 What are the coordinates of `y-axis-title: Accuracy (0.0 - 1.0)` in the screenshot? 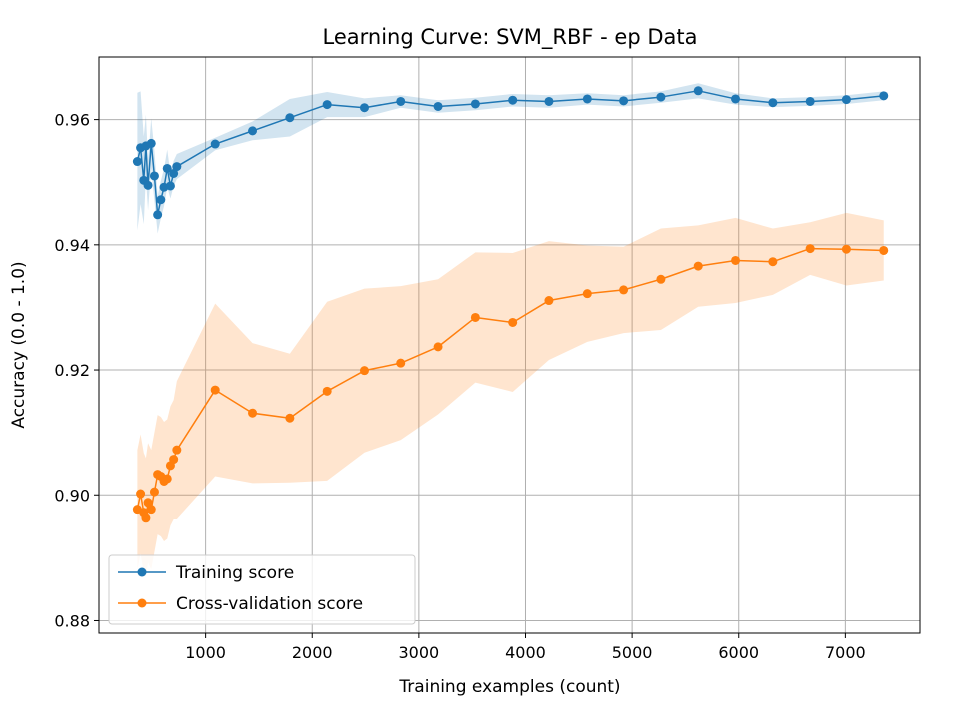 It's located at (19, 344).